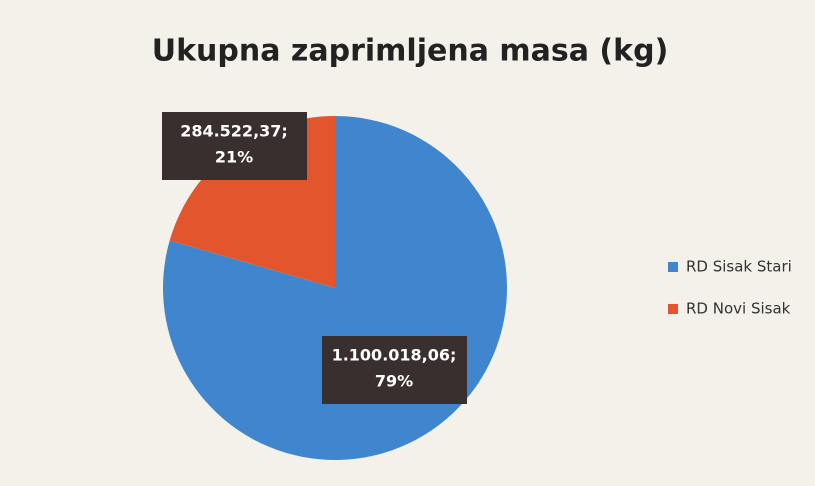 Image resolution: width=815 pixels, height=486 pixels. I want to click on legend-label: RD Novi Sisak, so click(738, 309).